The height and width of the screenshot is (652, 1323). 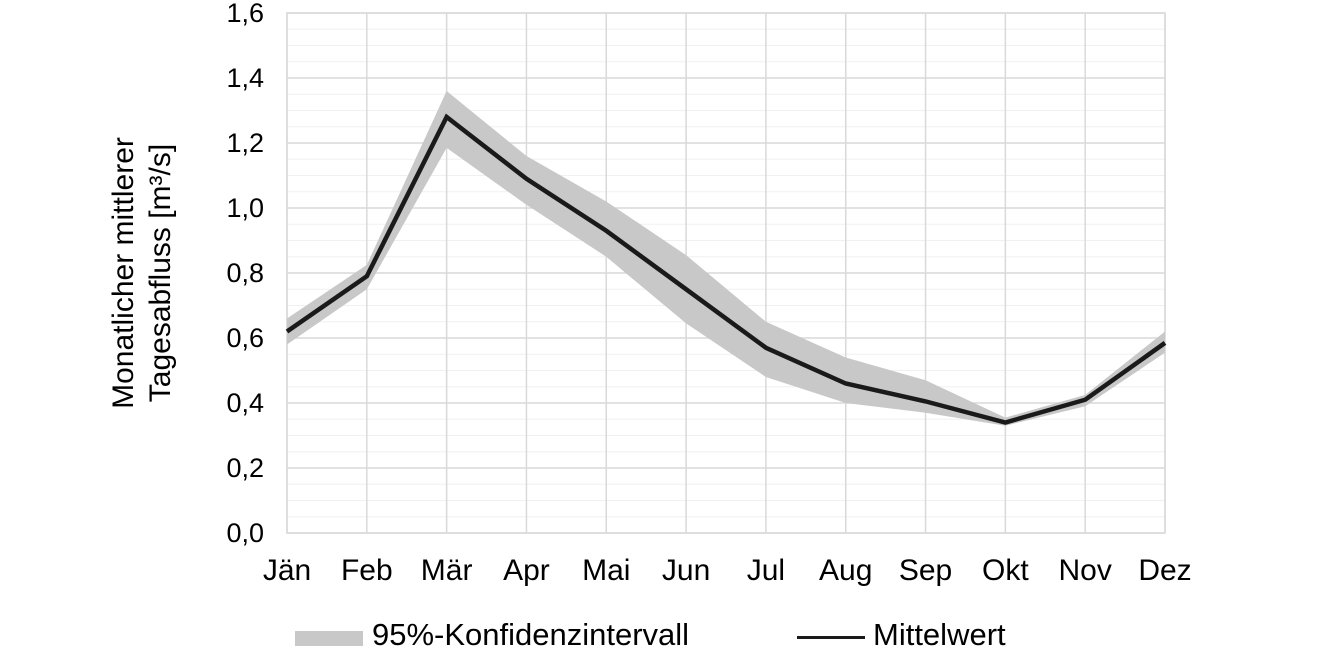 I want to click on x-tick-label: Jun, so click(x=686, y=570).